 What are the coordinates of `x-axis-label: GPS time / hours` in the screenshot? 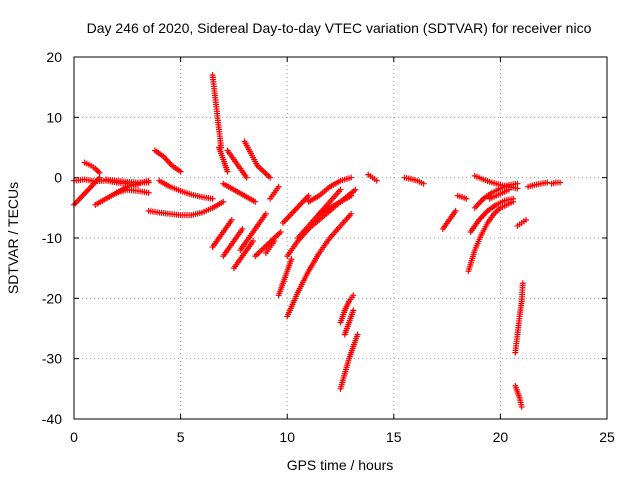 It's located at (340, 465).